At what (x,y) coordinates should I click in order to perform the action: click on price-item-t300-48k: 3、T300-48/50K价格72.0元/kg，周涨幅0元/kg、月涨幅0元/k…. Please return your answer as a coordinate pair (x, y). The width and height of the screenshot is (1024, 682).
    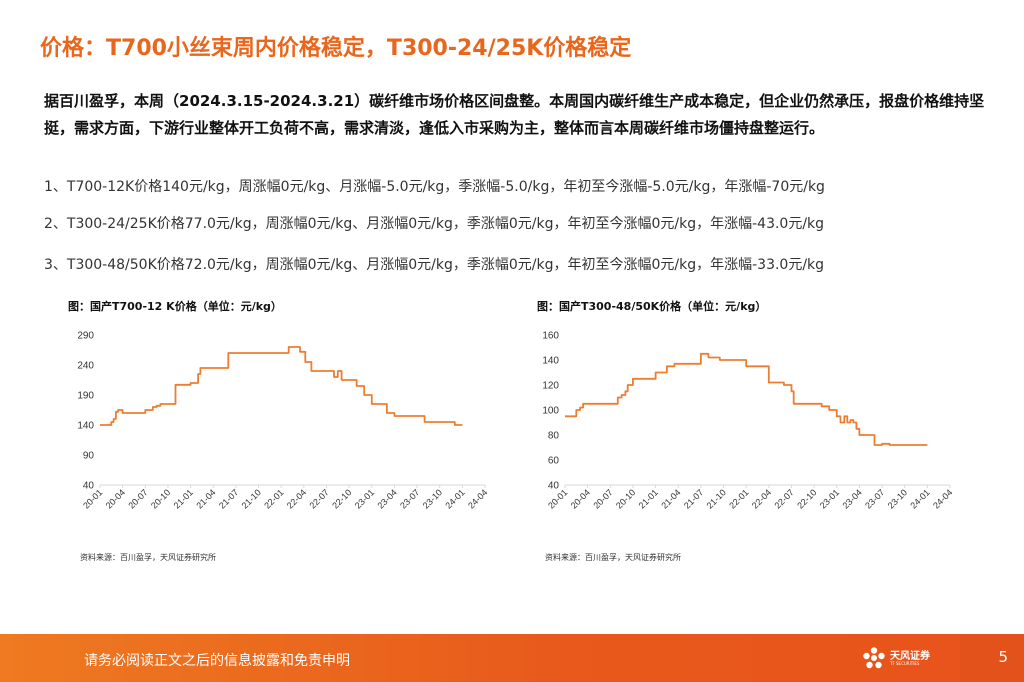
    Looking at the image, I should click on (434, 265).